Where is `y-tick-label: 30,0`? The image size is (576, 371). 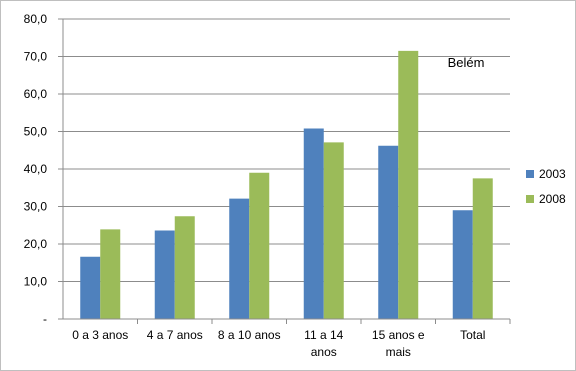
y-tick-label: 30,0 is located at coordinates (36, 207).